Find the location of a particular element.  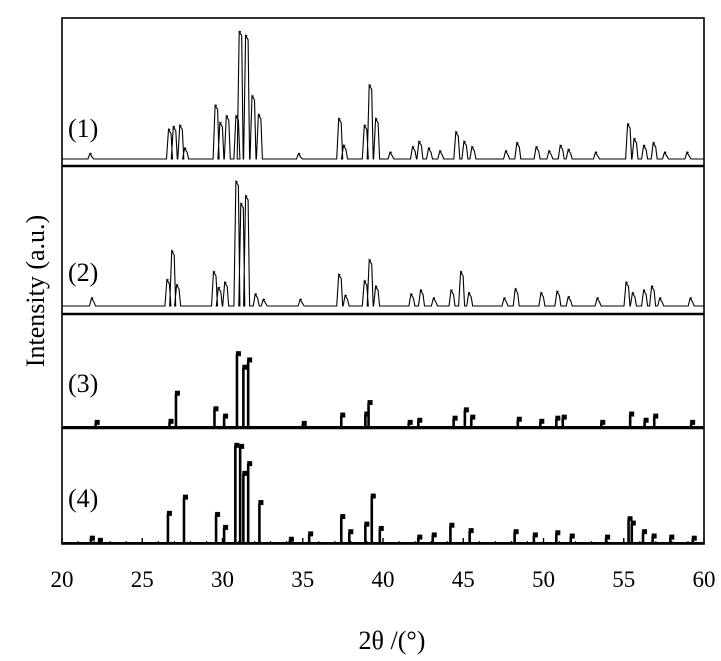

x-tick-label: 20 is located at coordinates (62, 579).